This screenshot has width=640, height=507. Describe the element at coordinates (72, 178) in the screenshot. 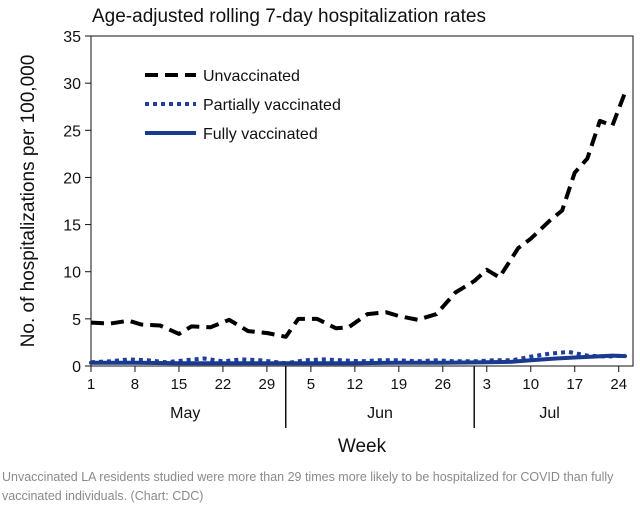

I see `y-tick-label: 20` at that location.